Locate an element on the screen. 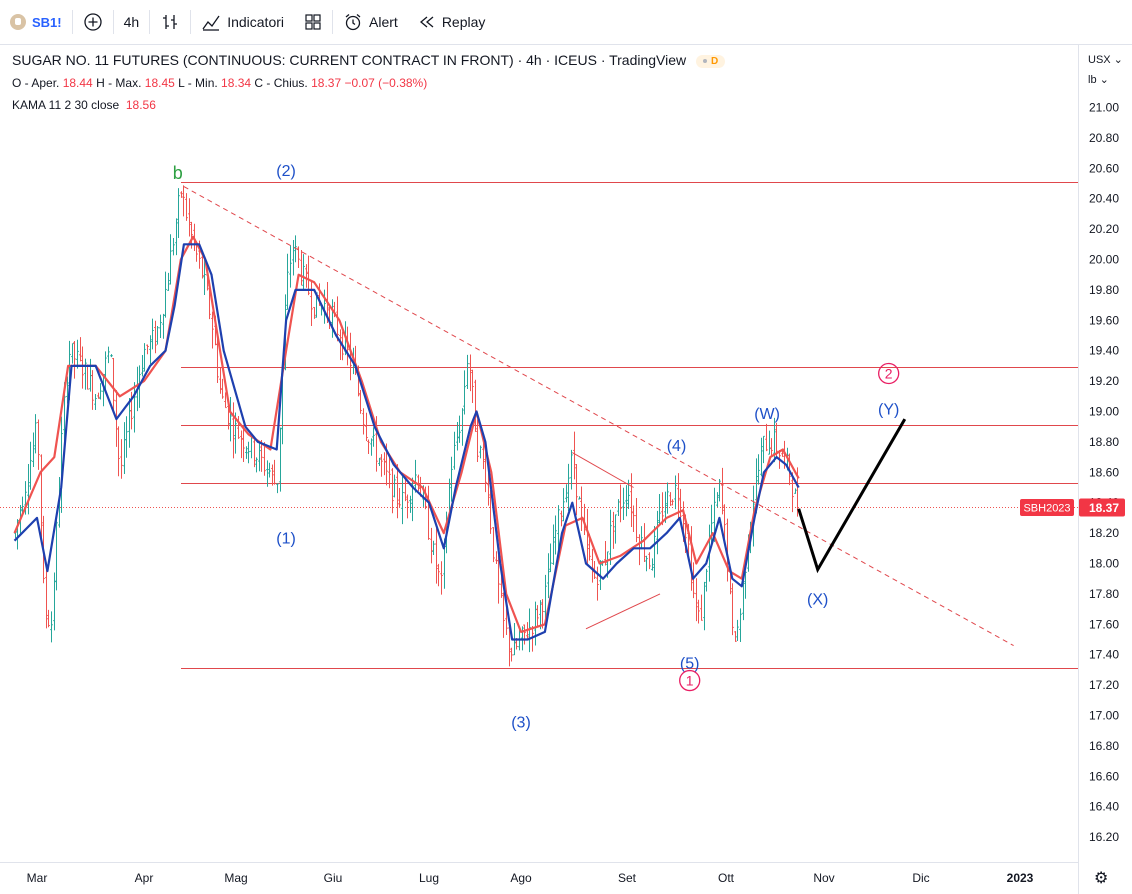  replay-button: Replay is located at coordinates (452, 22).